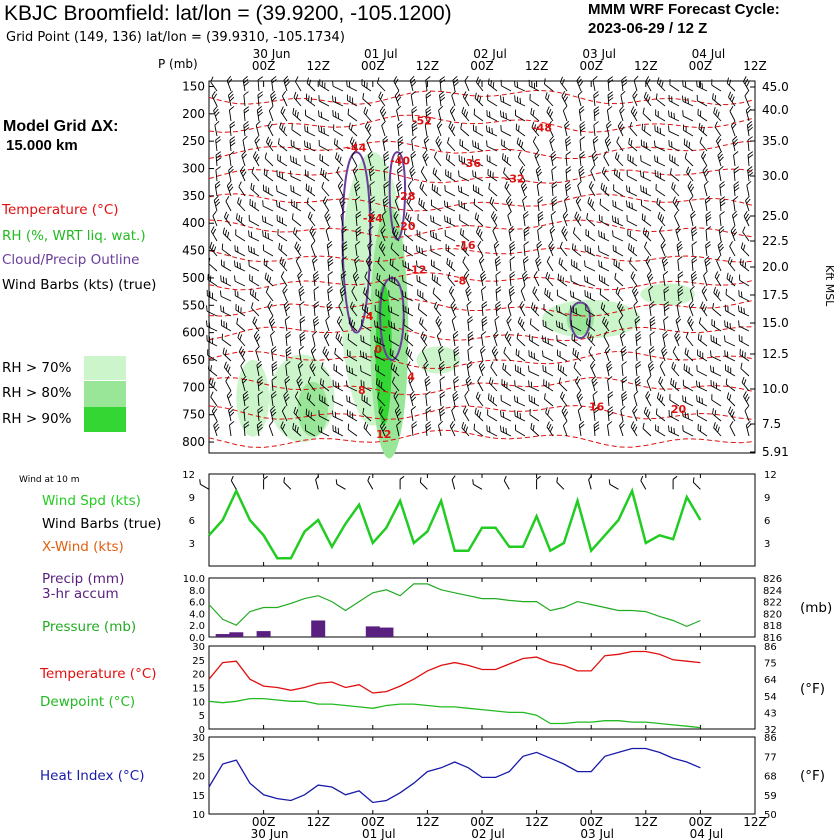 Image resolution: width=840 pixels, height=840 pixels. Describe the element at coordinates (775, 110) in the screenshot. I see `height-tick-label: 40.0` at that location.